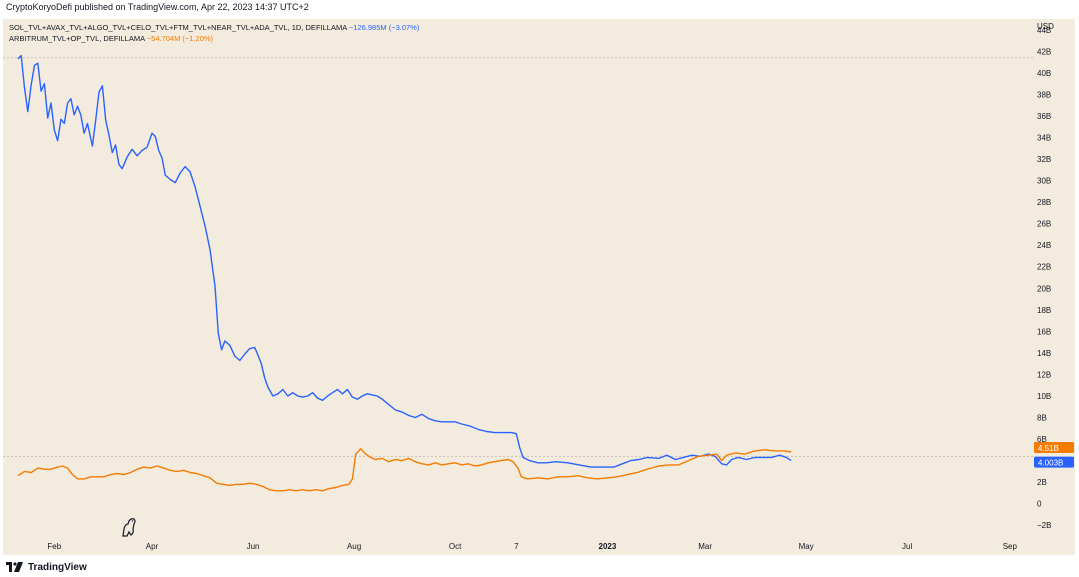 The image size is (1079, 577). I want to click on tradingview-logo-icon, so click(15, 567).